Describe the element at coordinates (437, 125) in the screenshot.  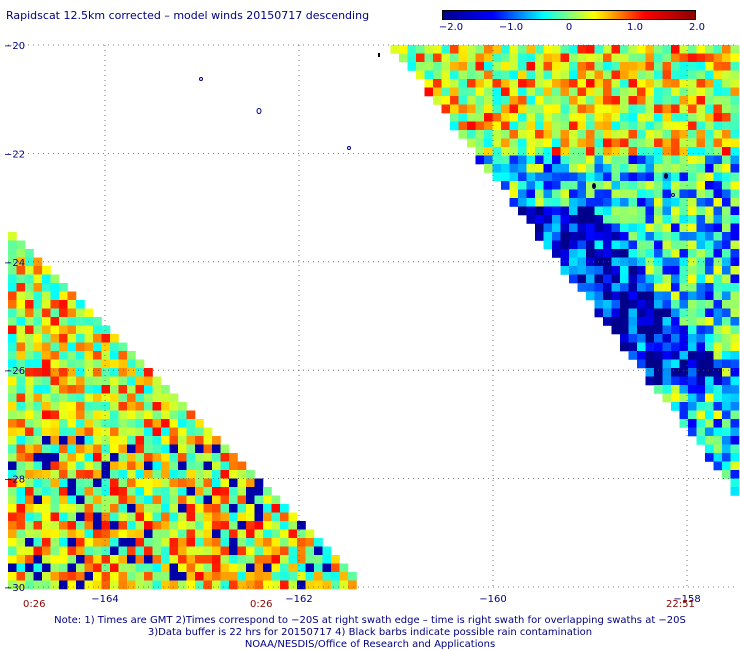
I see `rain-contamination-marks` at that location.